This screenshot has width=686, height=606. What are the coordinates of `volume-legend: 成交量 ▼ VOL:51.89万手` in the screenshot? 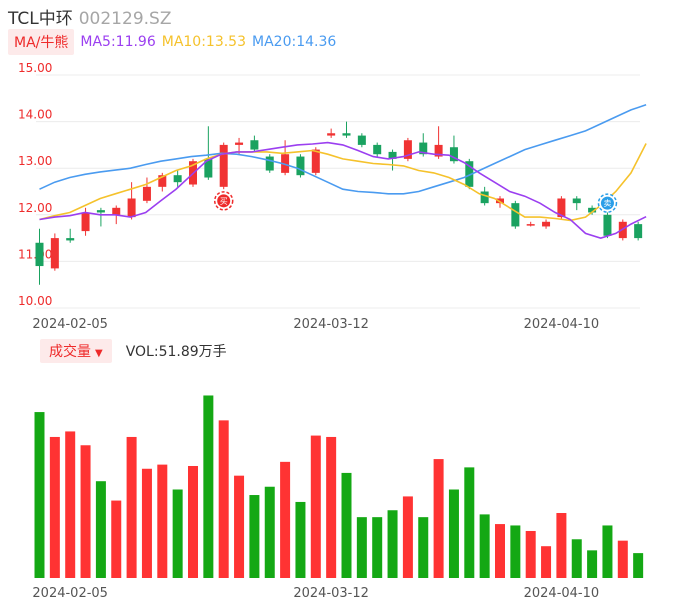 It's located at (133, 351).